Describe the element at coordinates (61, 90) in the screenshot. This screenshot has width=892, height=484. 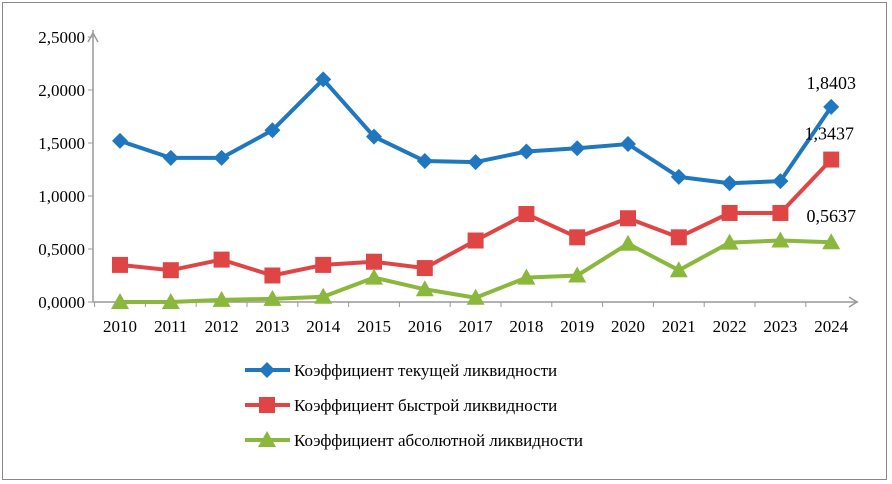
I see `y-tick-label: 2,0000` at that location.